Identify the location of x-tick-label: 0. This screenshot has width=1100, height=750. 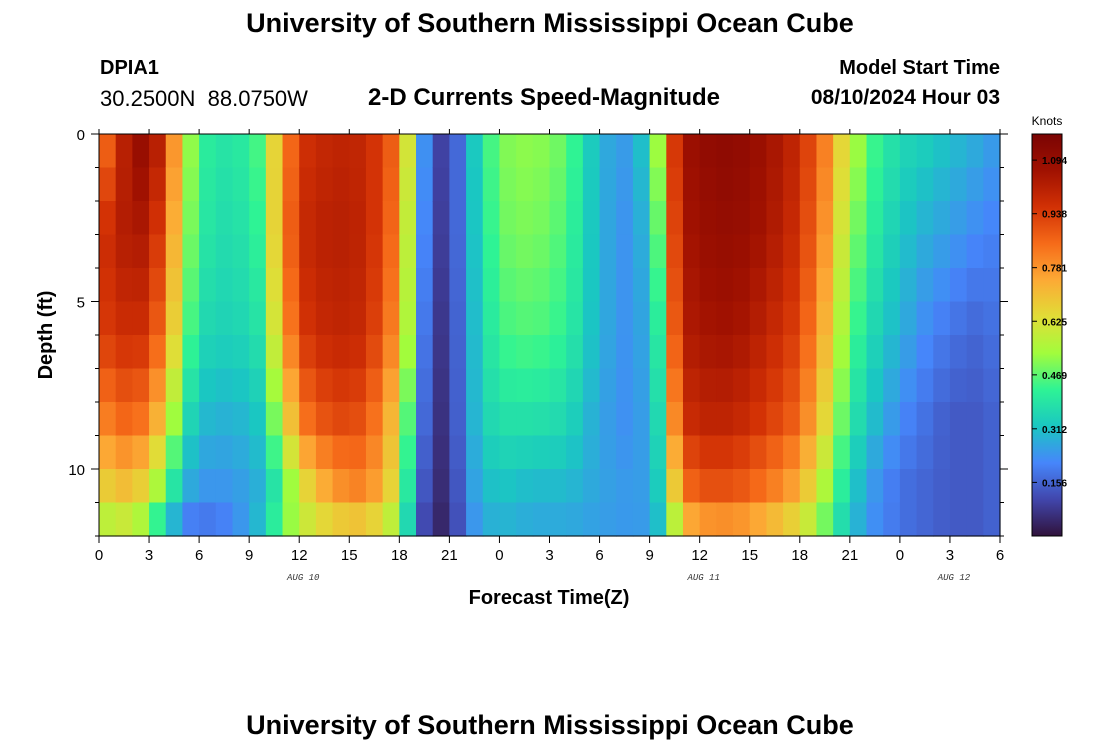
(499, 555).